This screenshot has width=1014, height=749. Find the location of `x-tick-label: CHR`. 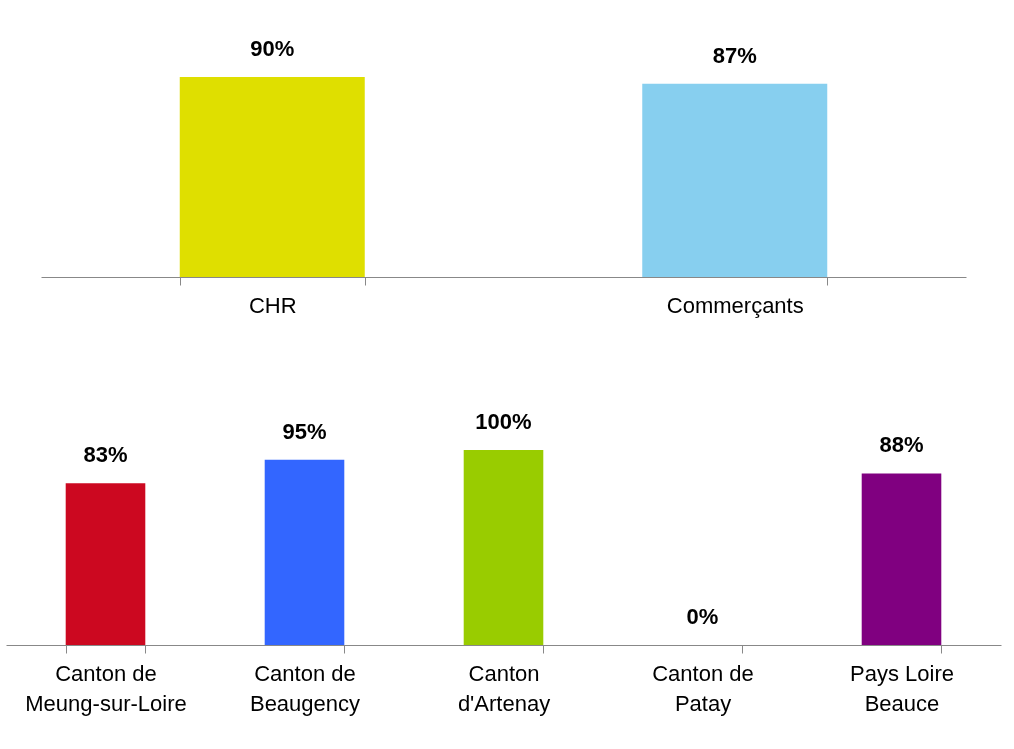

x-tick-label: CHR is located at coordinates (272, 305).